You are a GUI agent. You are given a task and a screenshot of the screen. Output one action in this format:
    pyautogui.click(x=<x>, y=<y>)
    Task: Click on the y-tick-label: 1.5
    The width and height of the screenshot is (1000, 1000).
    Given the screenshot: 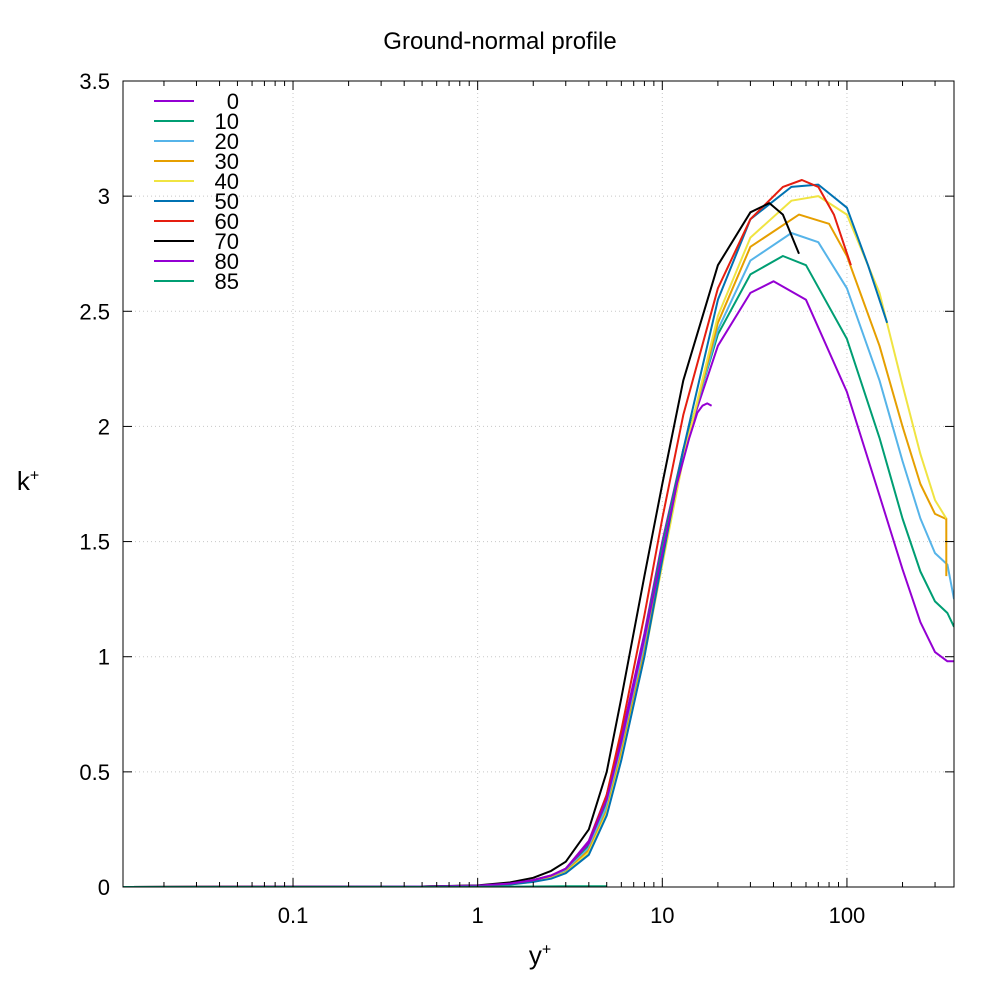 What is the action you would take?
    pyautogui.click(x=94, y=542)
    